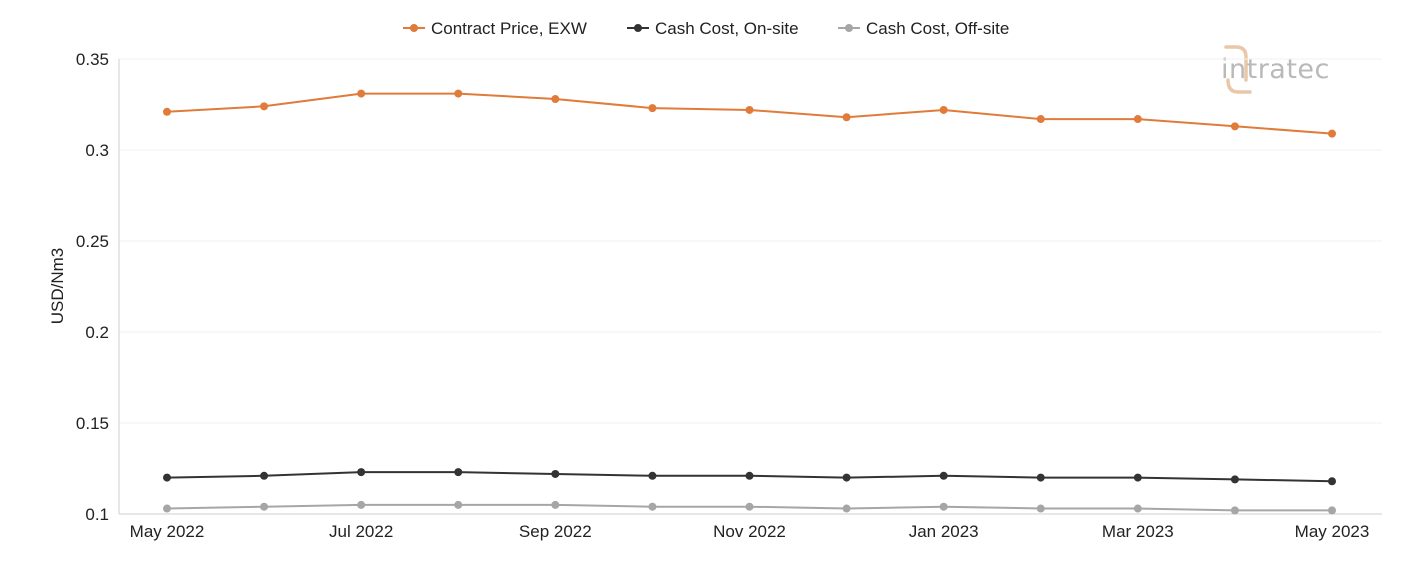  I want to click on legend-label: Cash Cost, Off-site, so click(937, 28).